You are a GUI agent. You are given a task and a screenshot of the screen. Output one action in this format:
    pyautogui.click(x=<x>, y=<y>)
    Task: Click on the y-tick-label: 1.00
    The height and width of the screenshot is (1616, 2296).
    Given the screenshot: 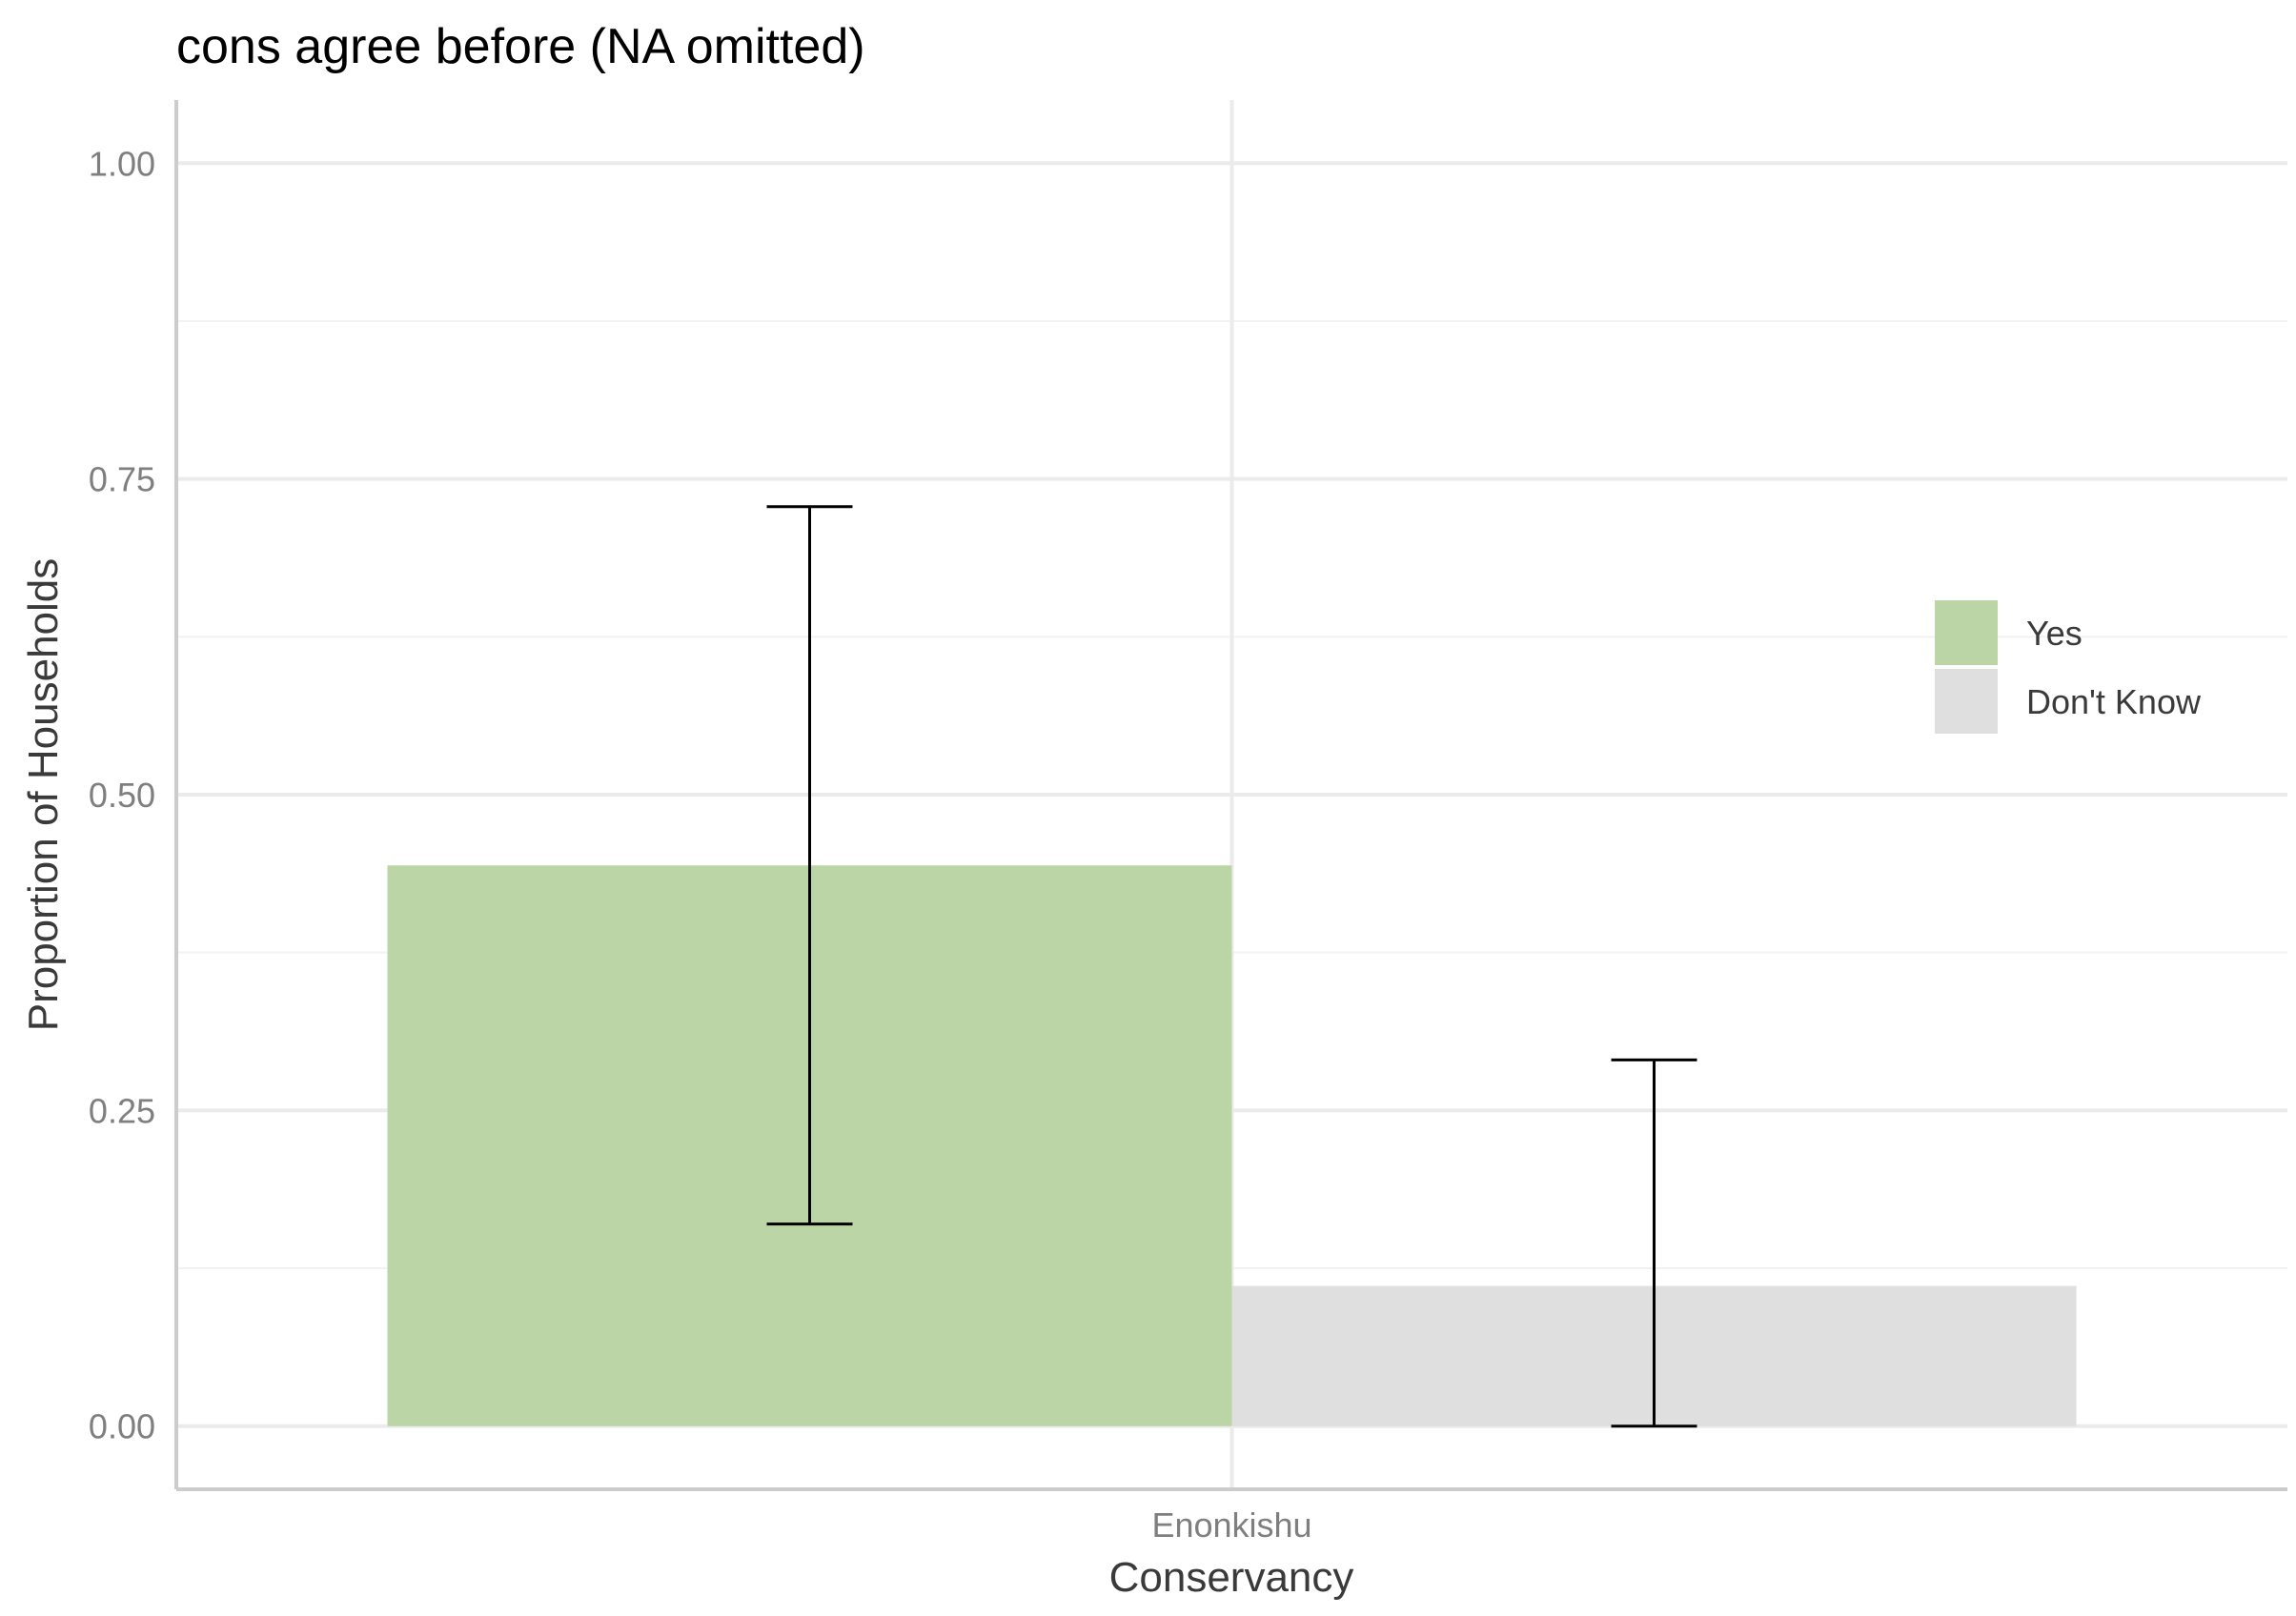 What is the action you would take?
    pyautogui.click(x=122, y=164)
    